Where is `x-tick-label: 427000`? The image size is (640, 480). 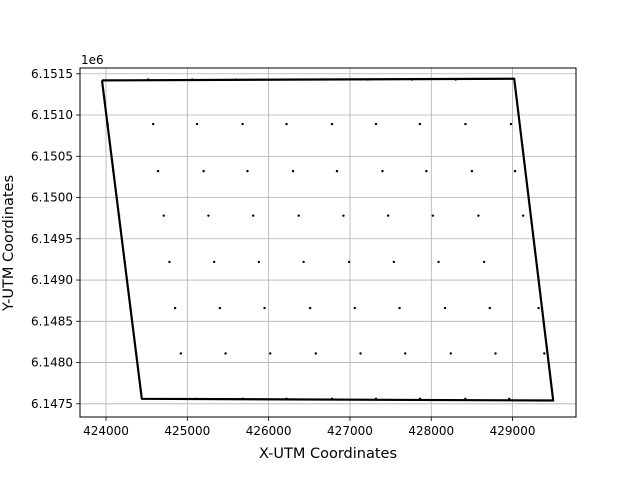
x-tick-label: 427000 is located at coordinates (350, 431).